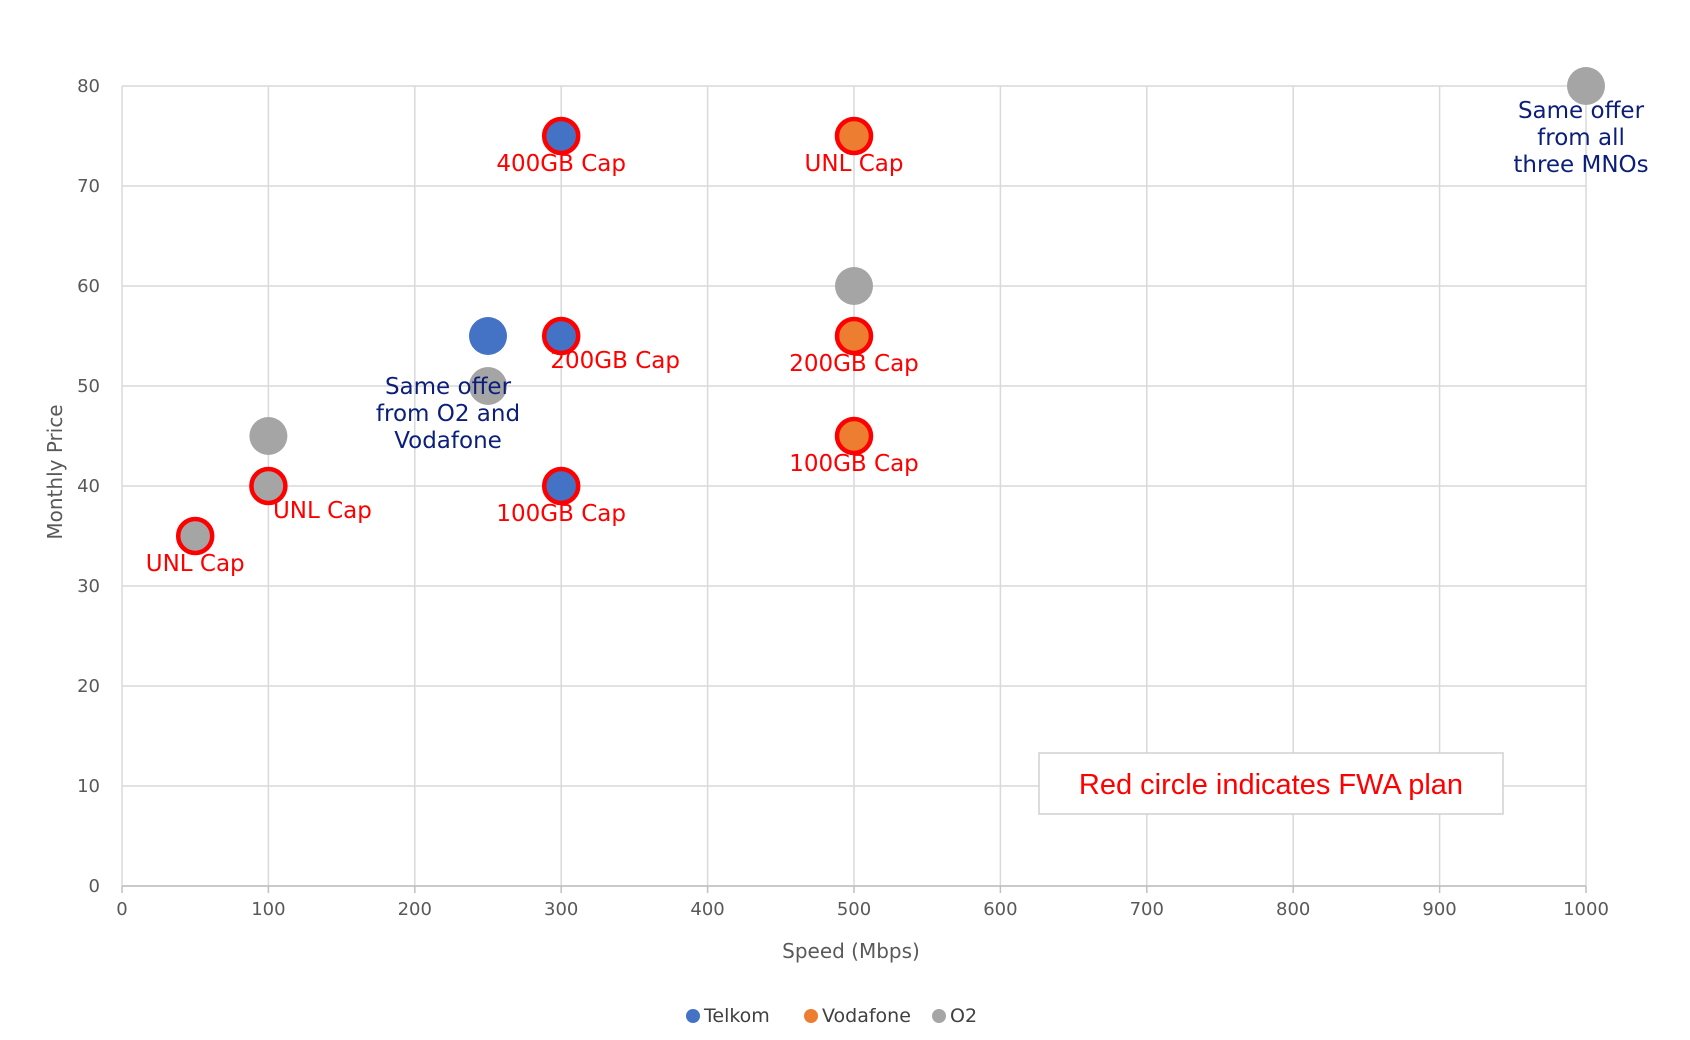 The image size is (1690, 1040). I want to click on x-tick-label: 400, so click(707, 909).